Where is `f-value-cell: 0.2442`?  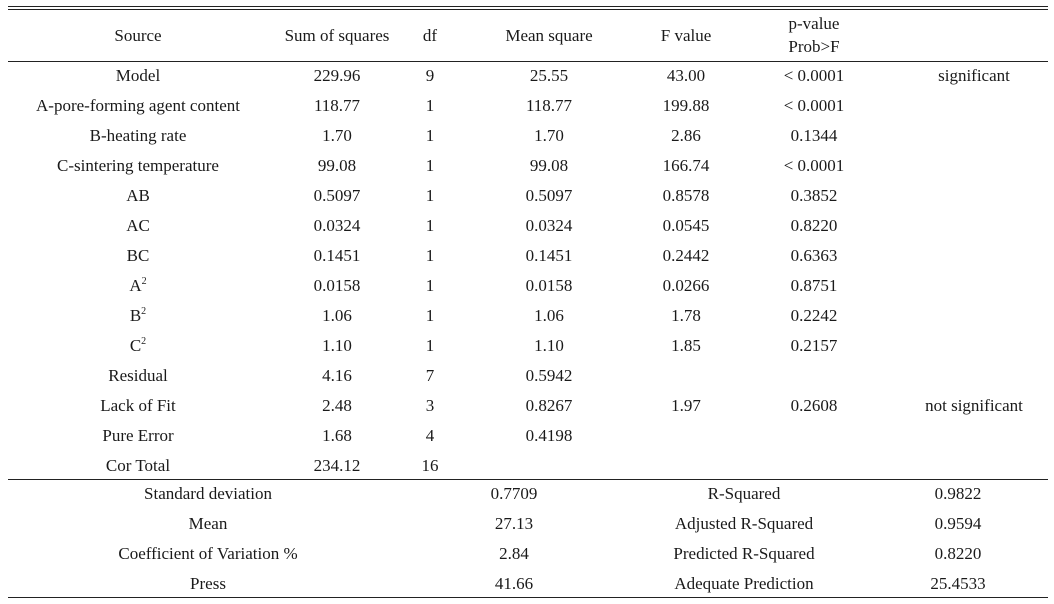 f-value-cell: 0.2442 is located at coordinates (686, 255).